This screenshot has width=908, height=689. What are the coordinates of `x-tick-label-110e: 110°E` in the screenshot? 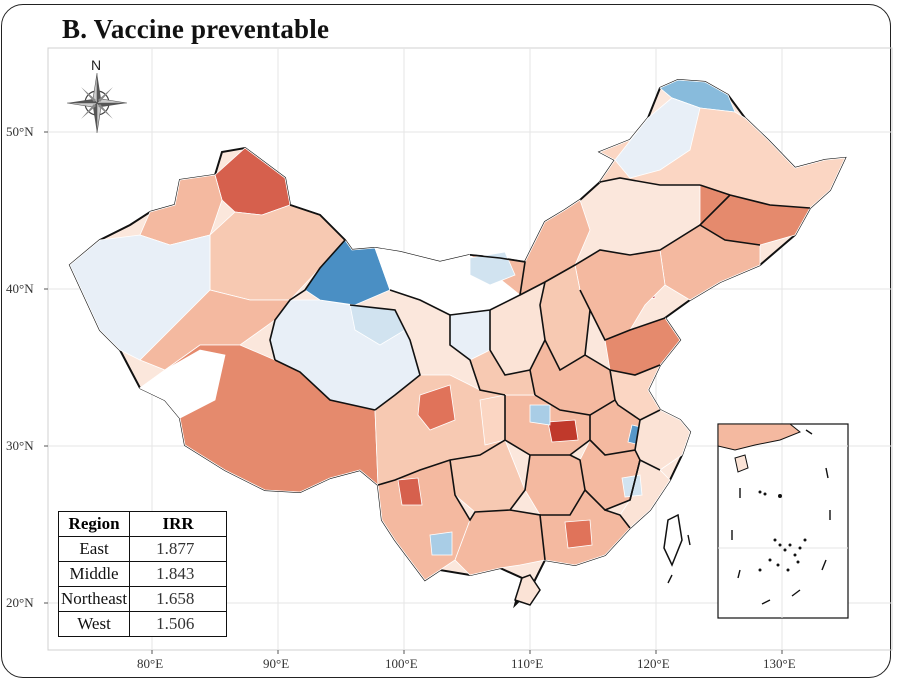 It's located at (527, 663).